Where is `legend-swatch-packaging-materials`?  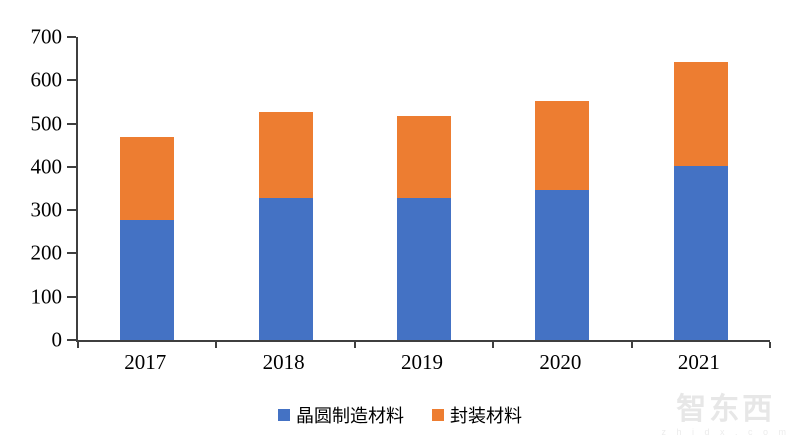
legend-swatch-packaging-materials is located at coordinates (438, 415).